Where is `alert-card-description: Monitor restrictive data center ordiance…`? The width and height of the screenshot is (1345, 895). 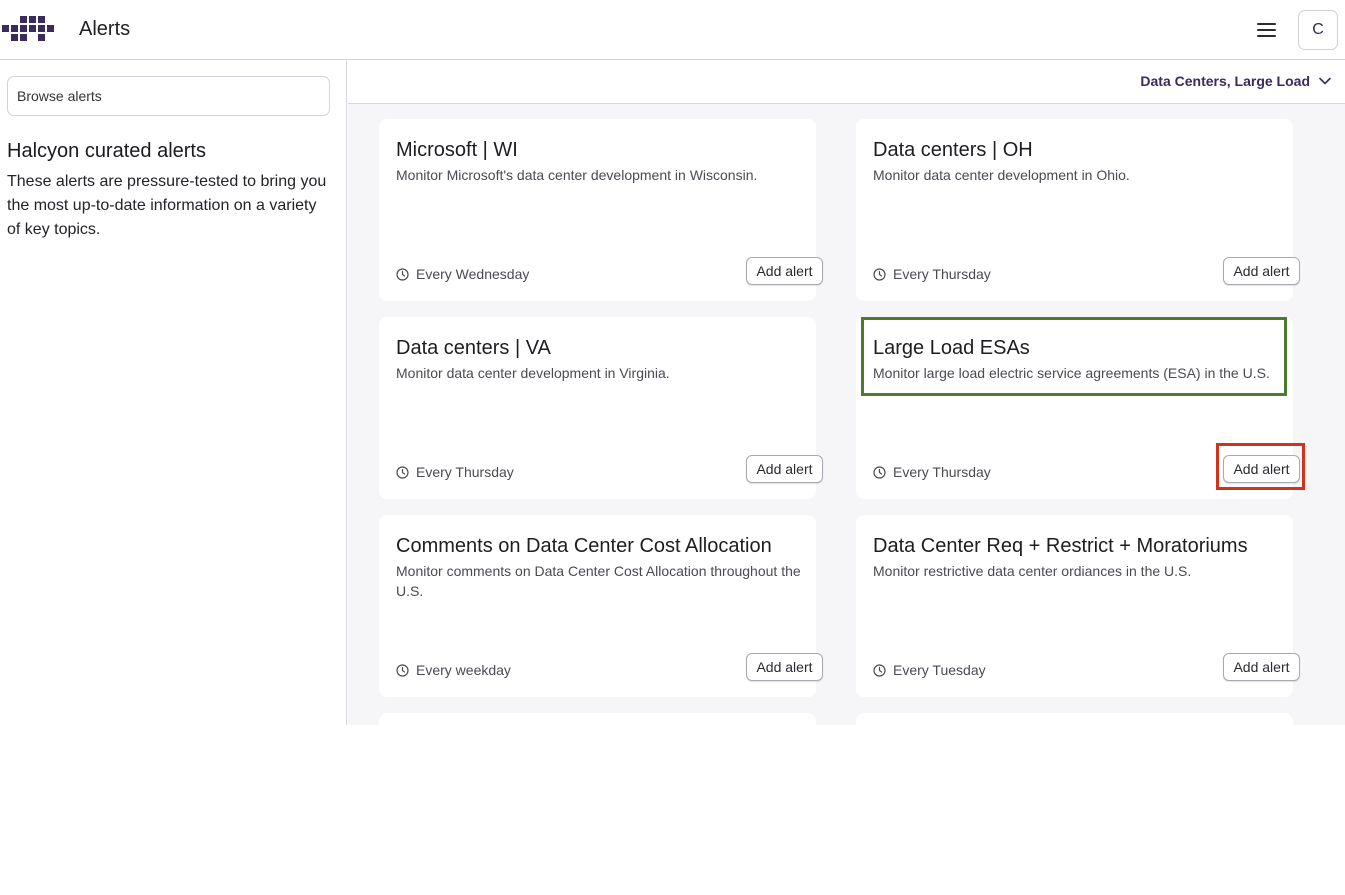
alert-card-description: Monitor restrictive data center ordiance… is located at coordinates (1032, 571).